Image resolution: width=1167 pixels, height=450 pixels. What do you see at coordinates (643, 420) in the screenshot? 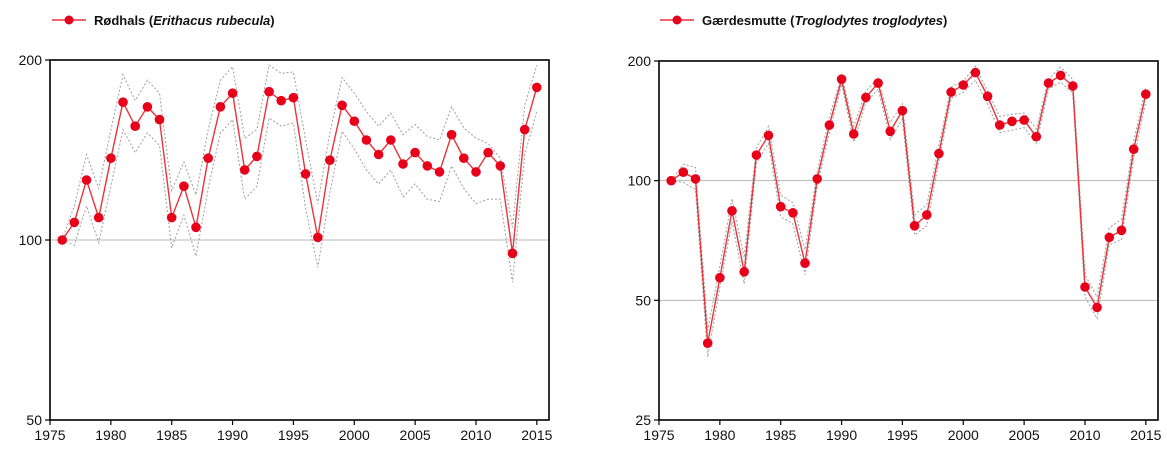
I see `y-tick-label: 25` at bounding box center [643, 420].